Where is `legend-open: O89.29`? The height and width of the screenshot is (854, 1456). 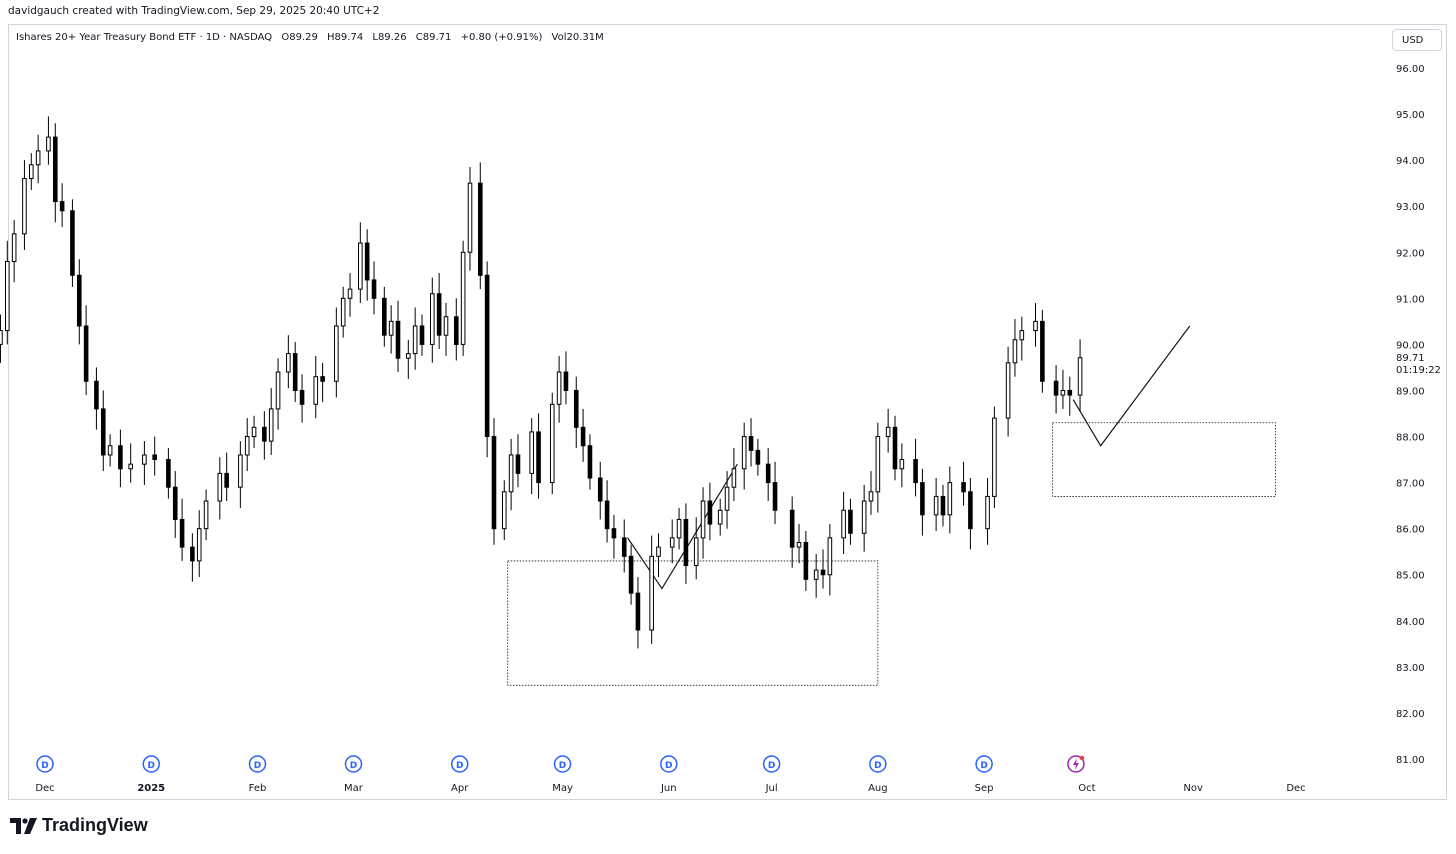
legend-open: O89.29 is located at coordinates (299, 37).